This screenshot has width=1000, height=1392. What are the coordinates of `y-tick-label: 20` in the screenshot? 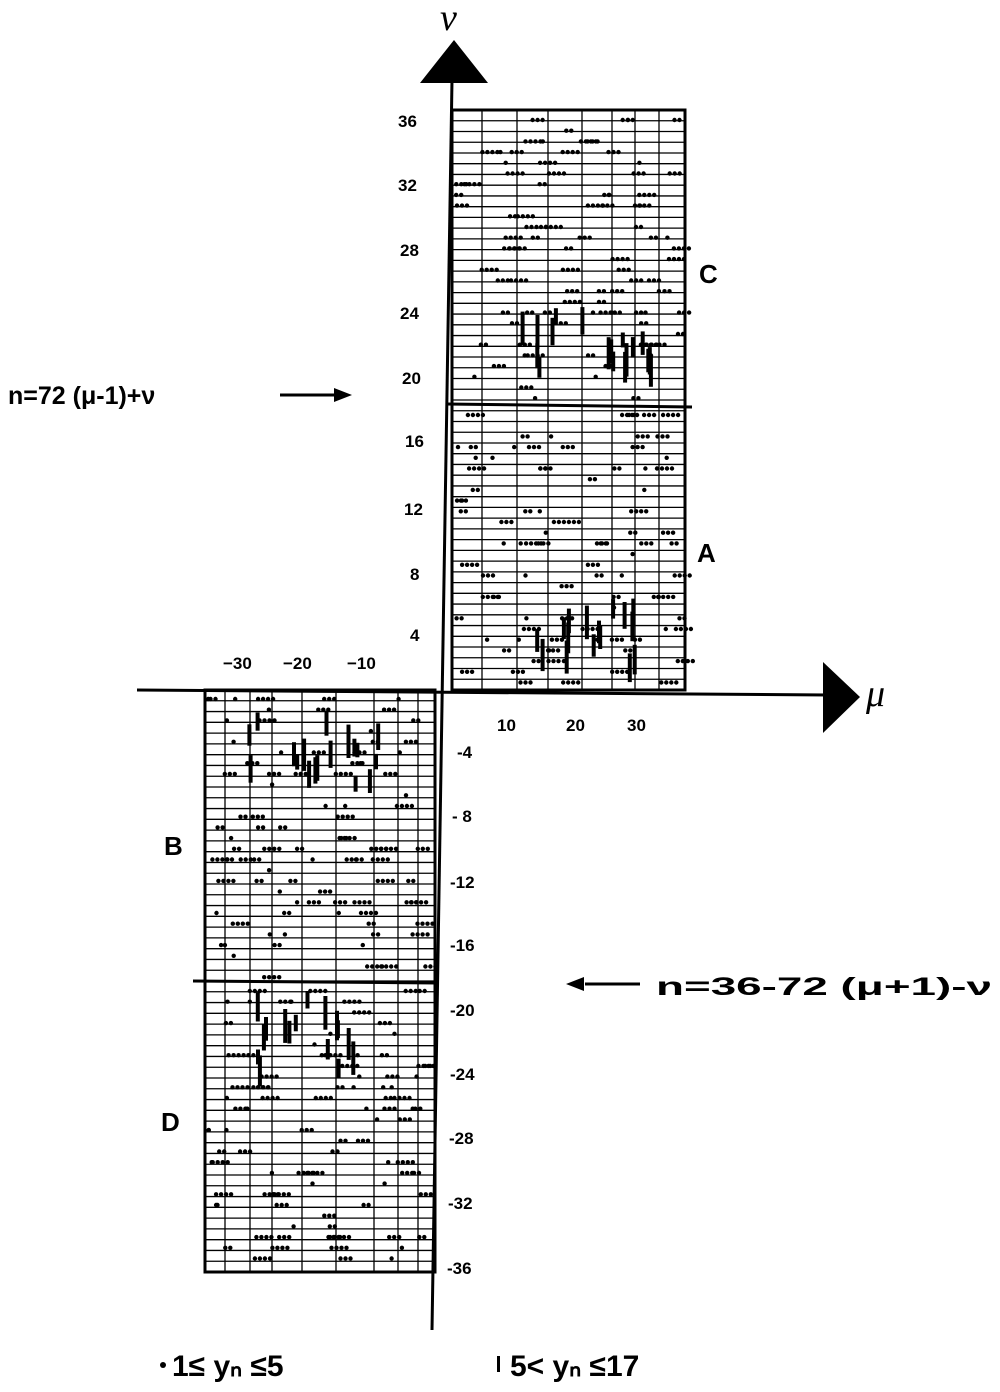 It's located at (411, 378).